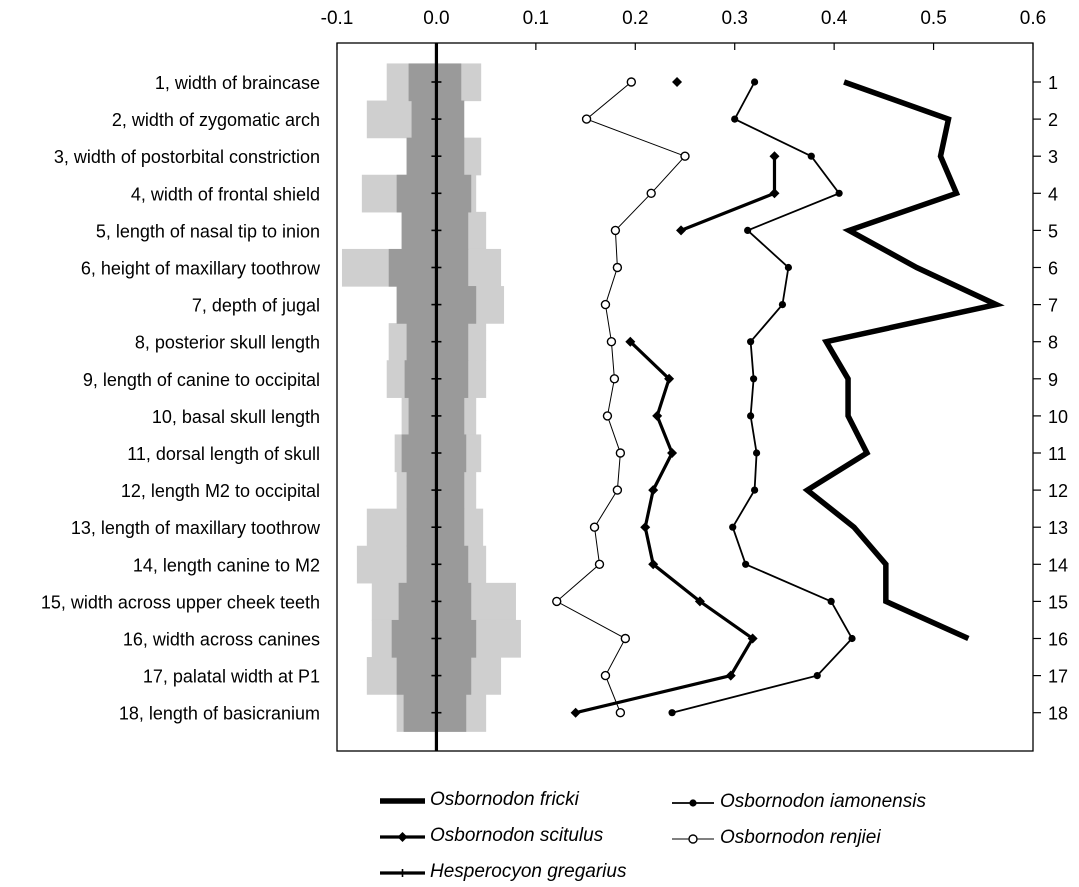 This screenshot has height=887, width=1079. I want to click on category-label: 10, basal skull length, so click(236, 417).